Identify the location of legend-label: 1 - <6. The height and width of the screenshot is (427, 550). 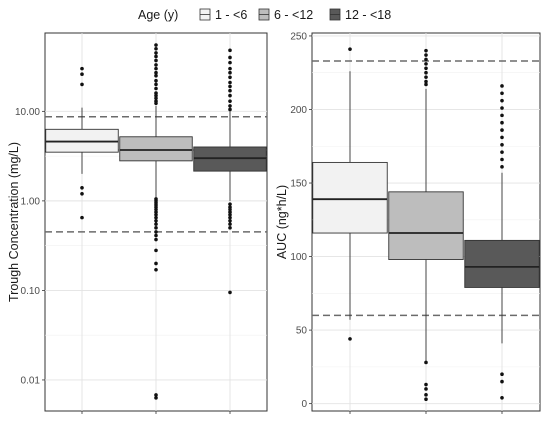
(231, 15).